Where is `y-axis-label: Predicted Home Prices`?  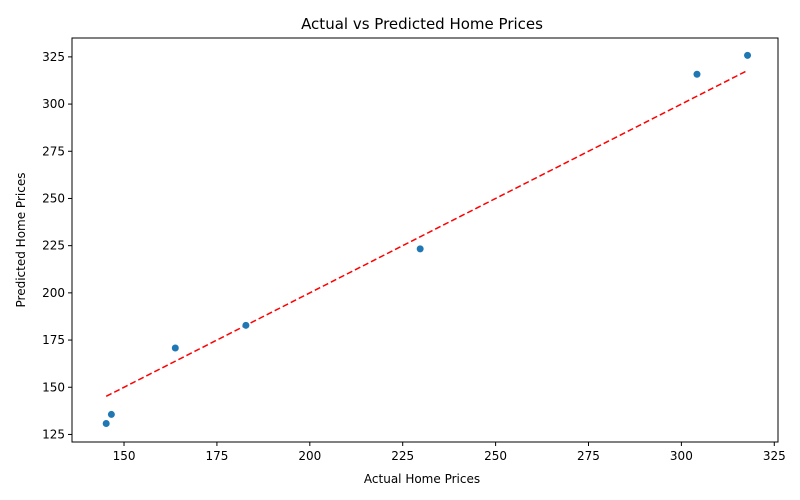
y-axis-label: Predicted Home Prices is located at coordinates (21, 240).